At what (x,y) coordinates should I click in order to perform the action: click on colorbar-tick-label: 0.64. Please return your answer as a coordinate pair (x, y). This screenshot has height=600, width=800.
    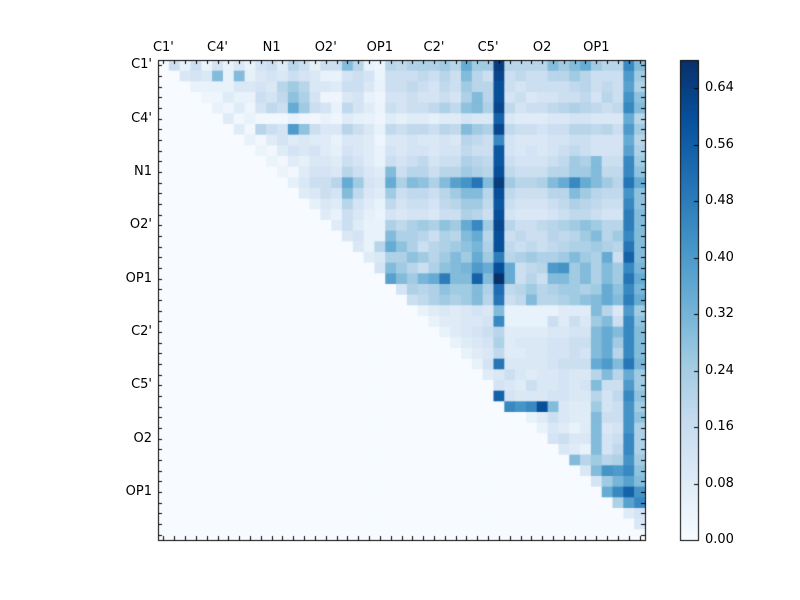
    Looking at the image, I should click on (719, 88).